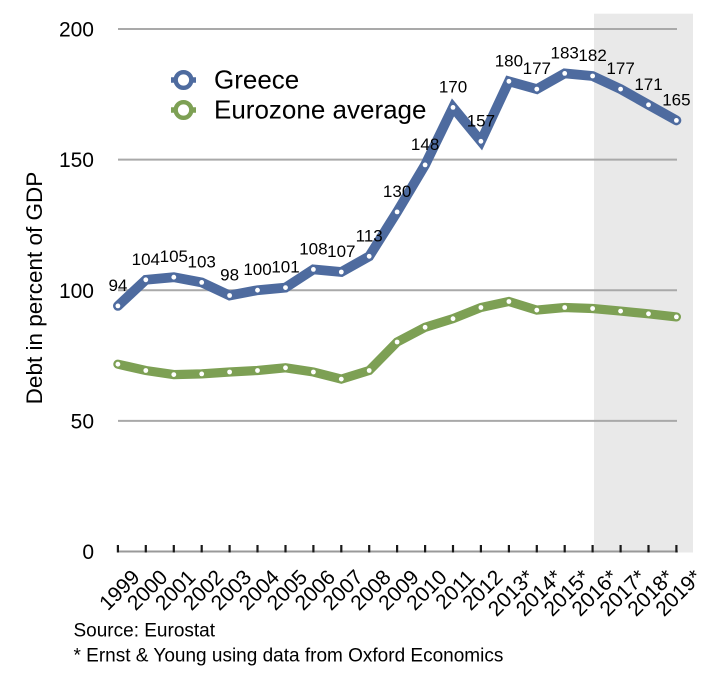 This screenshot has width=716, height=688. What do you see at coordinates (676, 99) in the screenshot?
I see `svg-text: 165` at bounding box center [676, 99].